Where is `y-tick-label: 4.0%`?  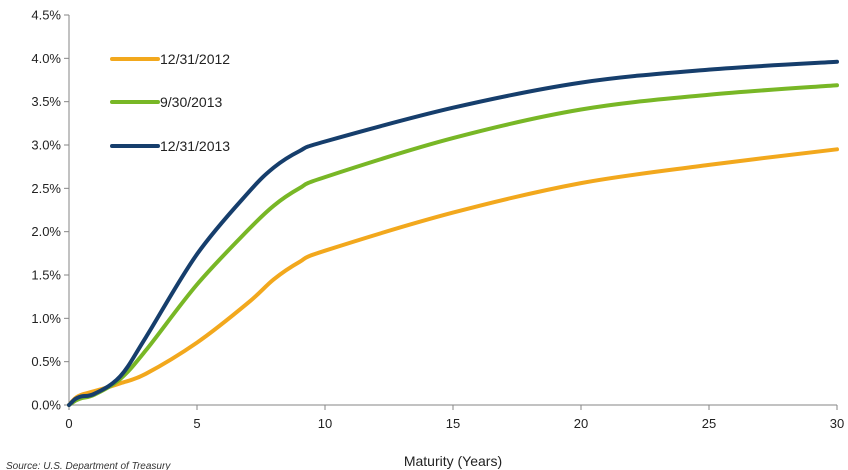
y-tick-label: 4.0% is located at coordinates (46, 58).